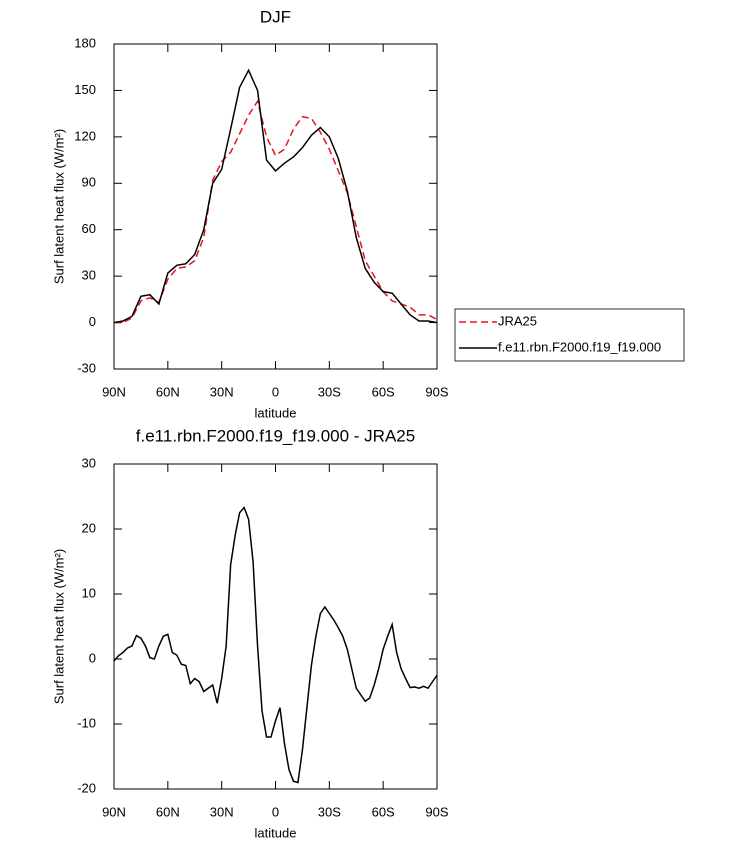  Describe the element at coordinates (86, 367) in the screenshot. I see `y-tick-label: -30` at that location.